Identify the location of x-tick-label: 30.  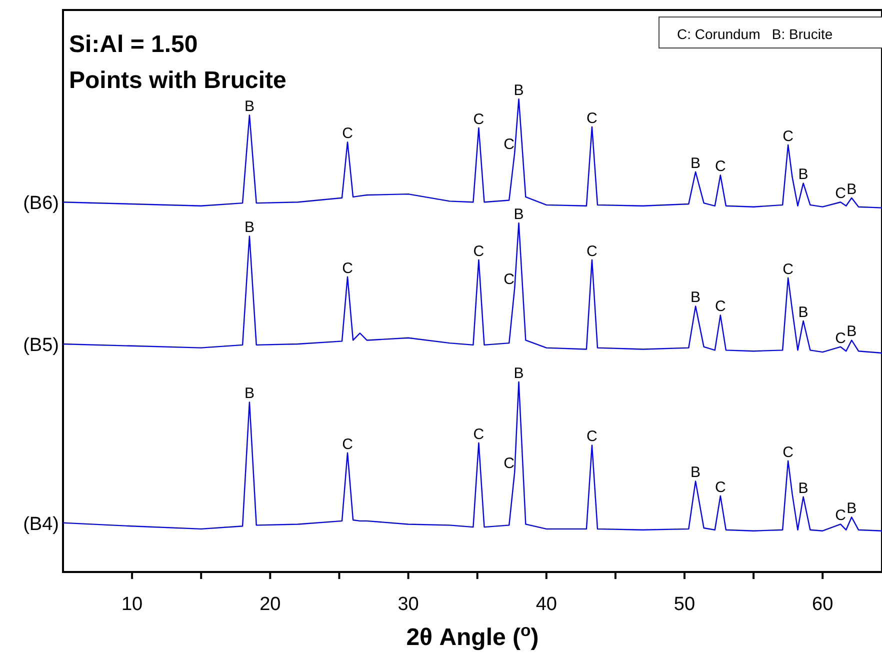
(408, 604).